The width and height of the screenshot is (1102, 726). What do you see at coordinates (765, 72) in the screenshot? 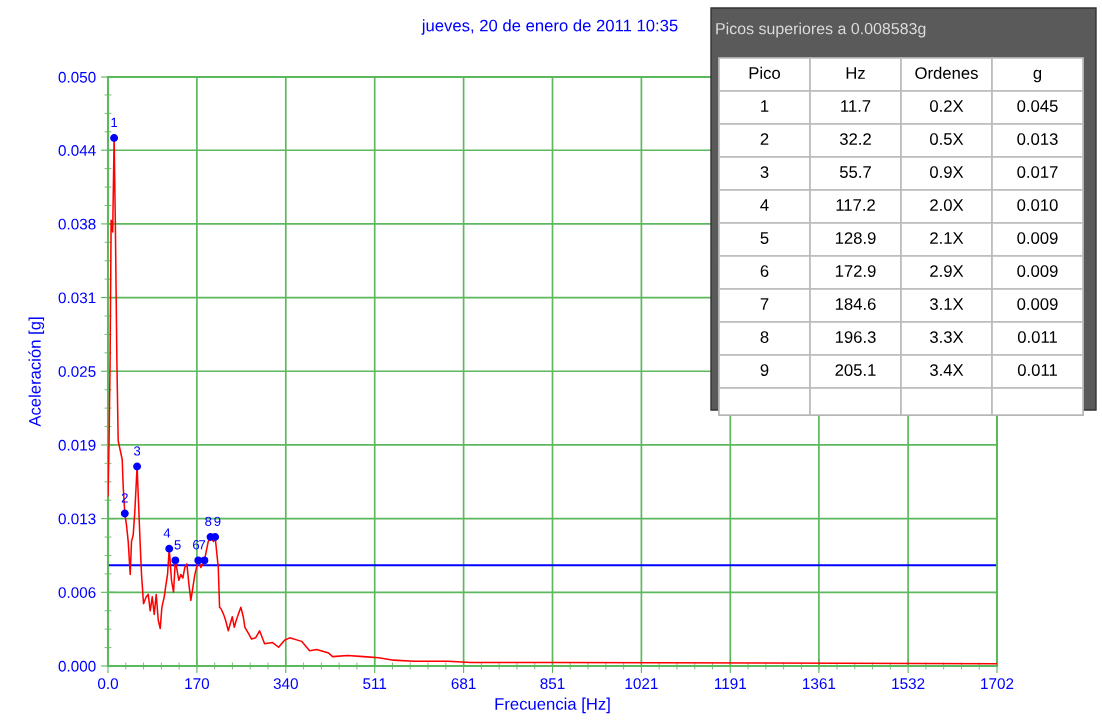
I see `annotation: Pico` at bounding box center [765, 72].